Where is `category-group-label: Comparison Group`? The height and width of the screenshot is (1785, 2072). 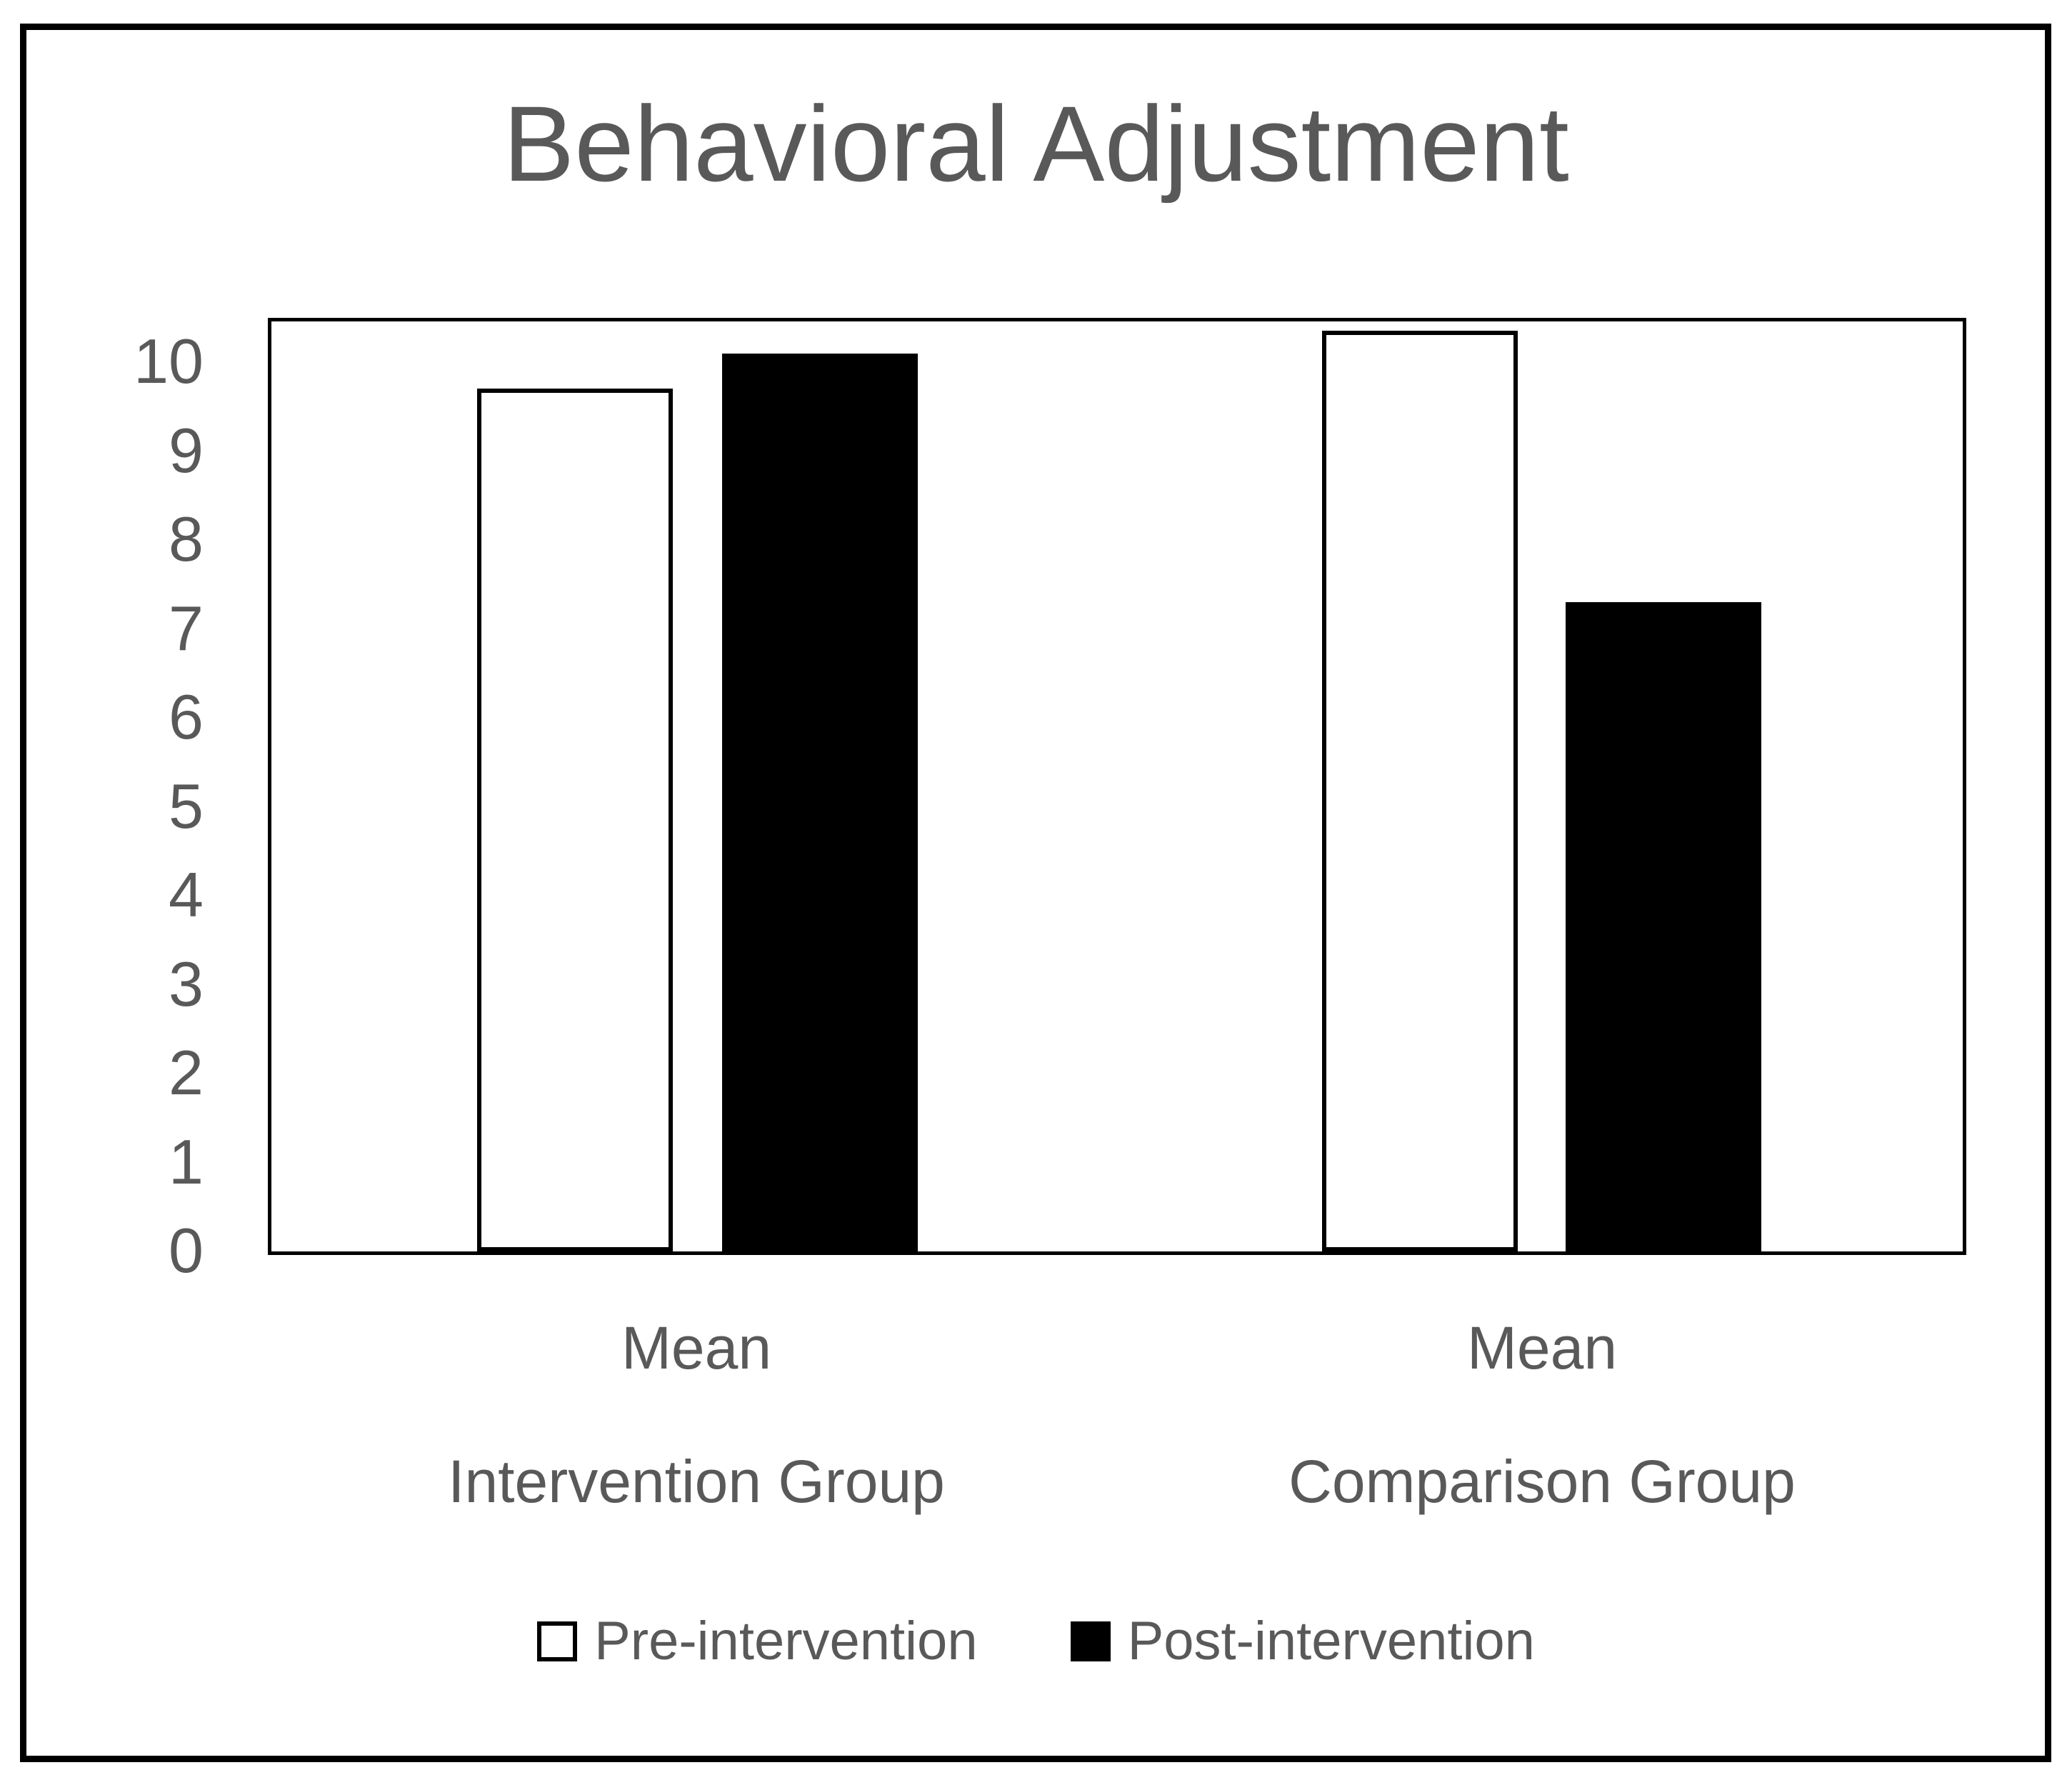 category-group-label: Comparison Group is located at coordinates (1542, 1481).